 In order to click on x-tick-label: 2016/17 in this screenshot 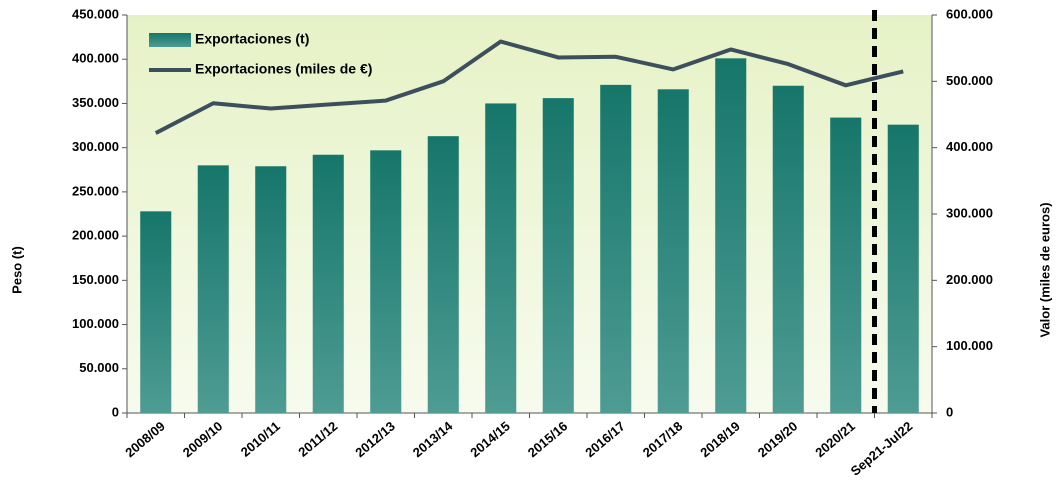, I will do `click(605, 439)`.